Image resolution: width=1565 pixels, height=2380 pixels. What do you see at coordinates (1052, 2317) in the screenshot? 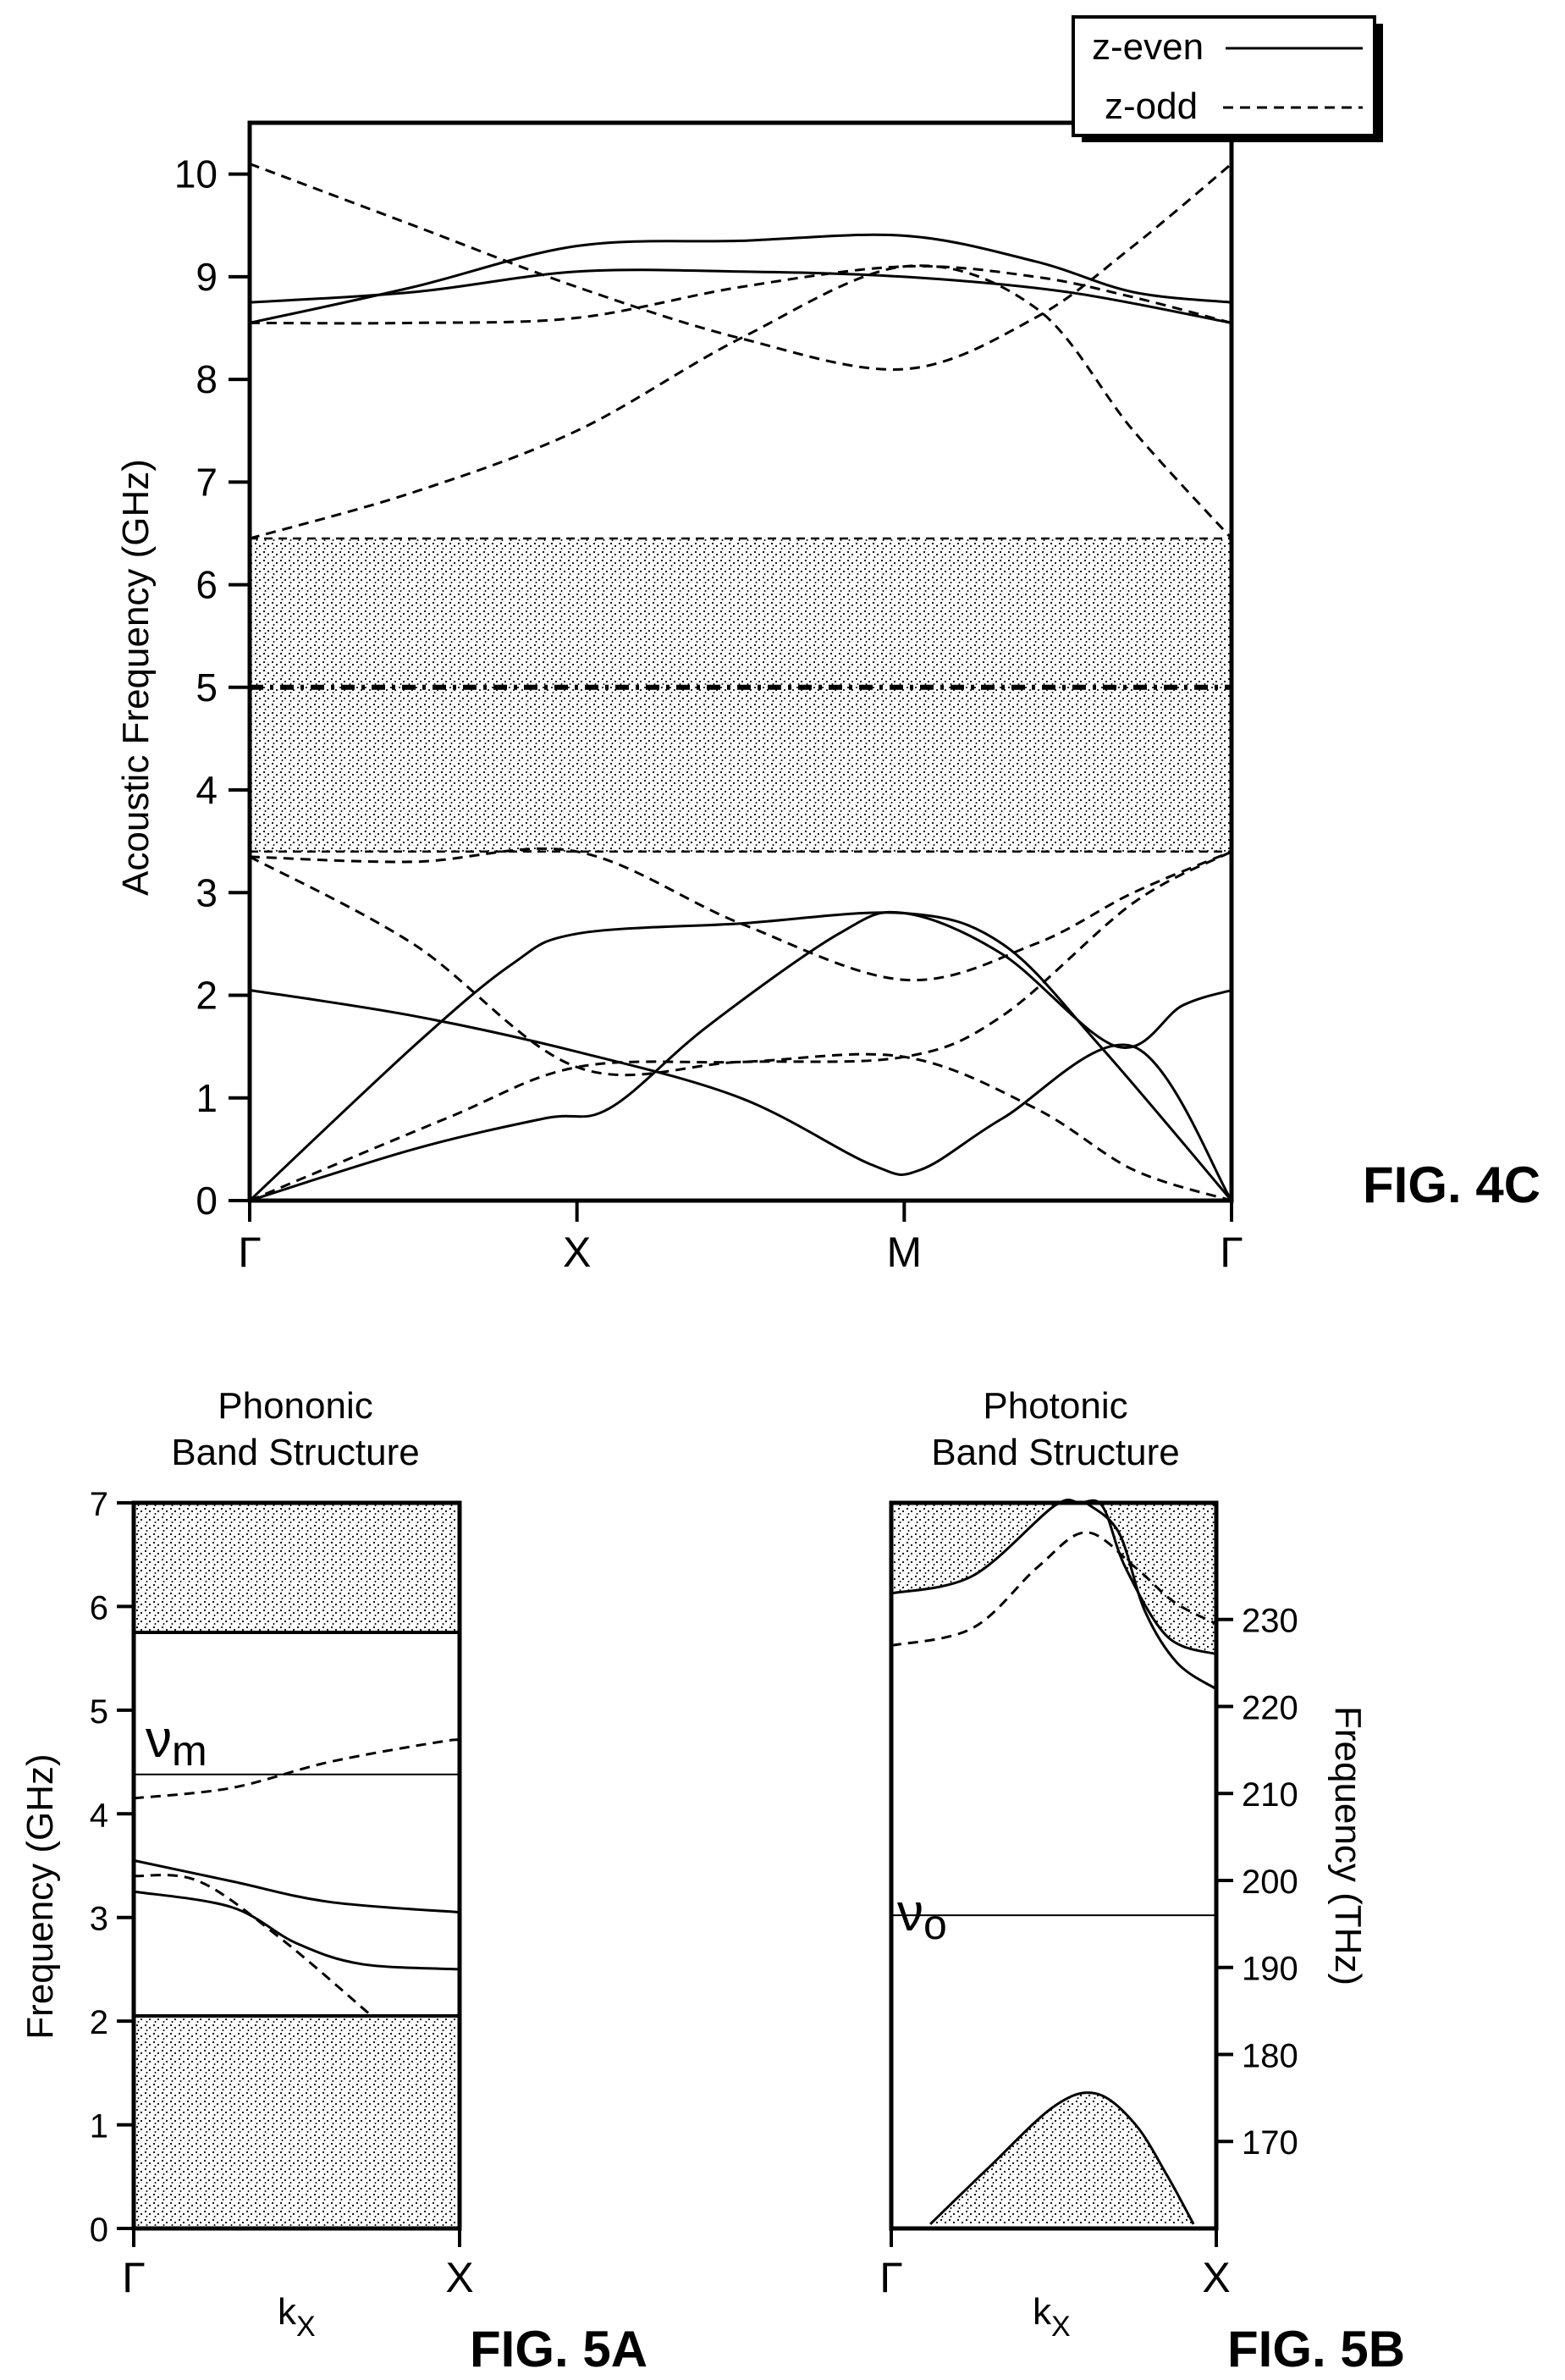
I see `fig5b-x-axis-label: kX` at bounding box center [1052, 2317].